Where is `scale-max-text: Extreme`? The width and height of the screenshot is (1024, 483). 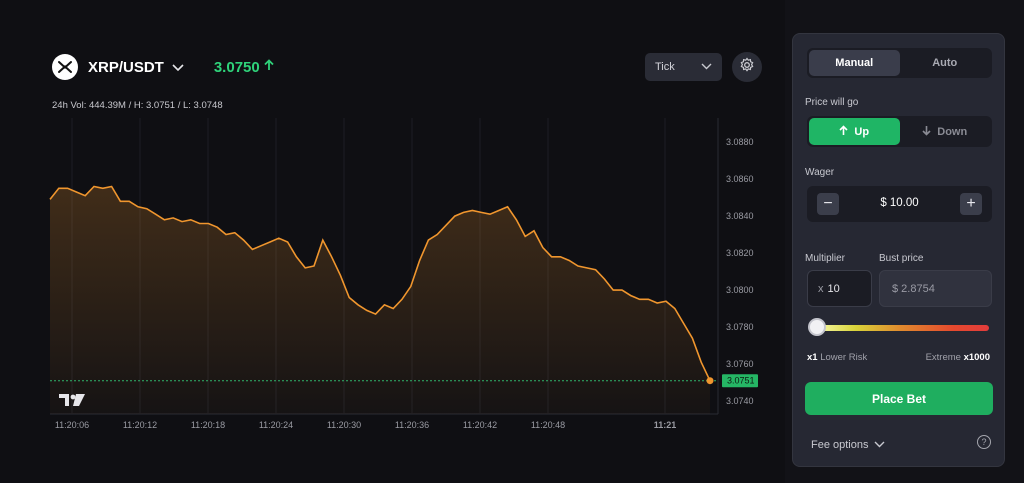
scale-max-text: Extreme is located at coordinates (943, 357).